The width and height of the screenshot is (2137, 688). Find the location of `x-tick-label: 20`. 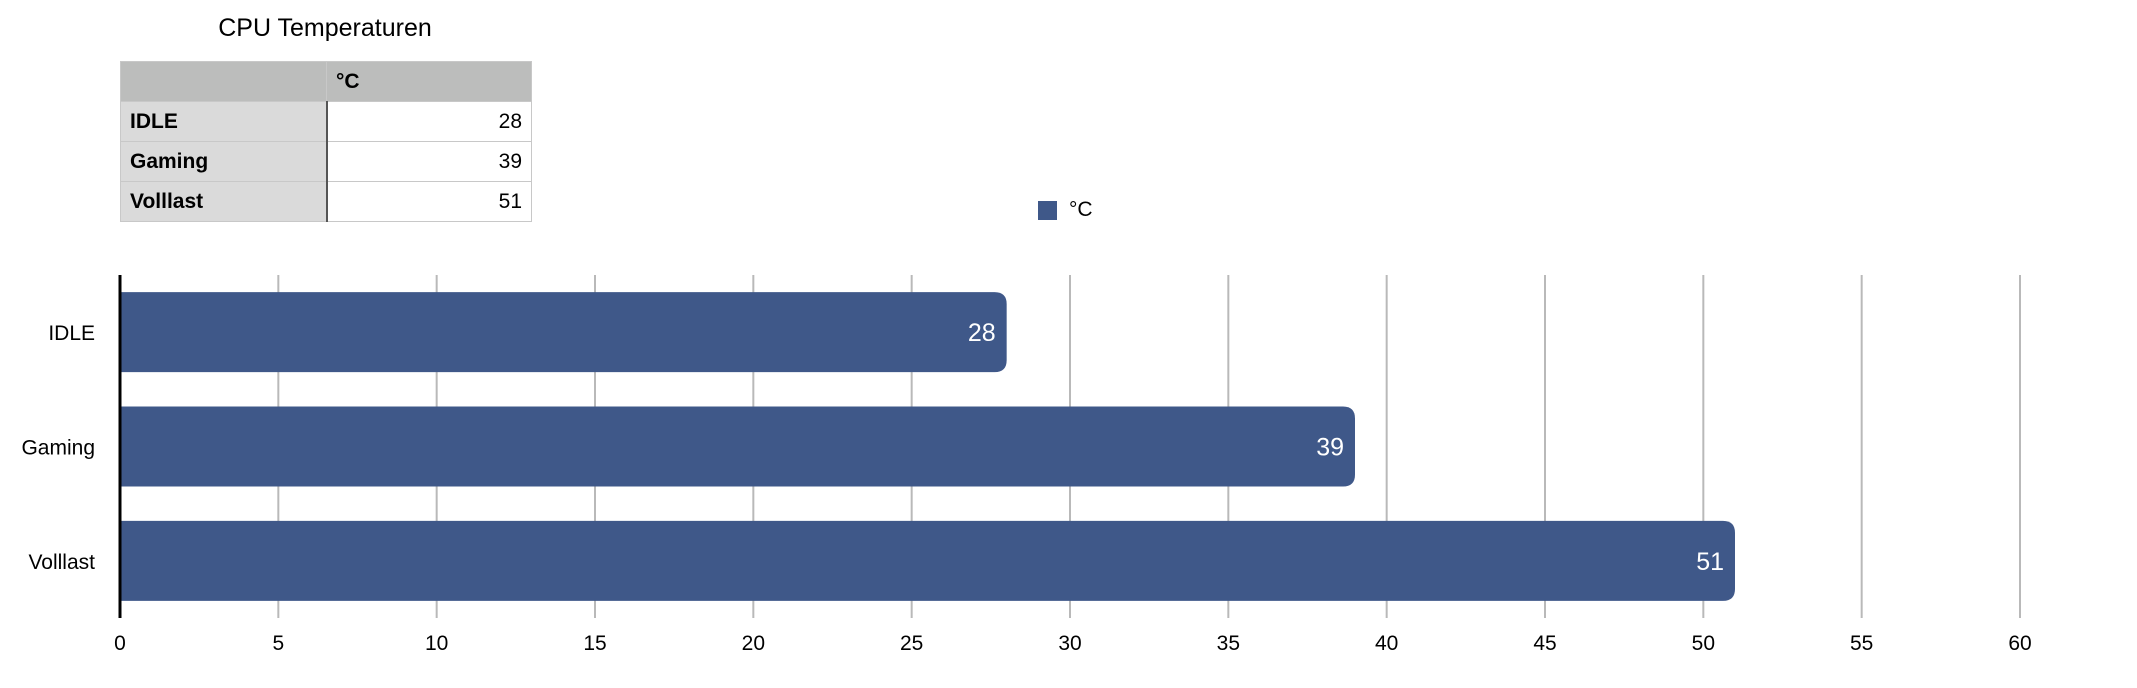

x-tick-label: 20 is located at coordinates (753, 643).